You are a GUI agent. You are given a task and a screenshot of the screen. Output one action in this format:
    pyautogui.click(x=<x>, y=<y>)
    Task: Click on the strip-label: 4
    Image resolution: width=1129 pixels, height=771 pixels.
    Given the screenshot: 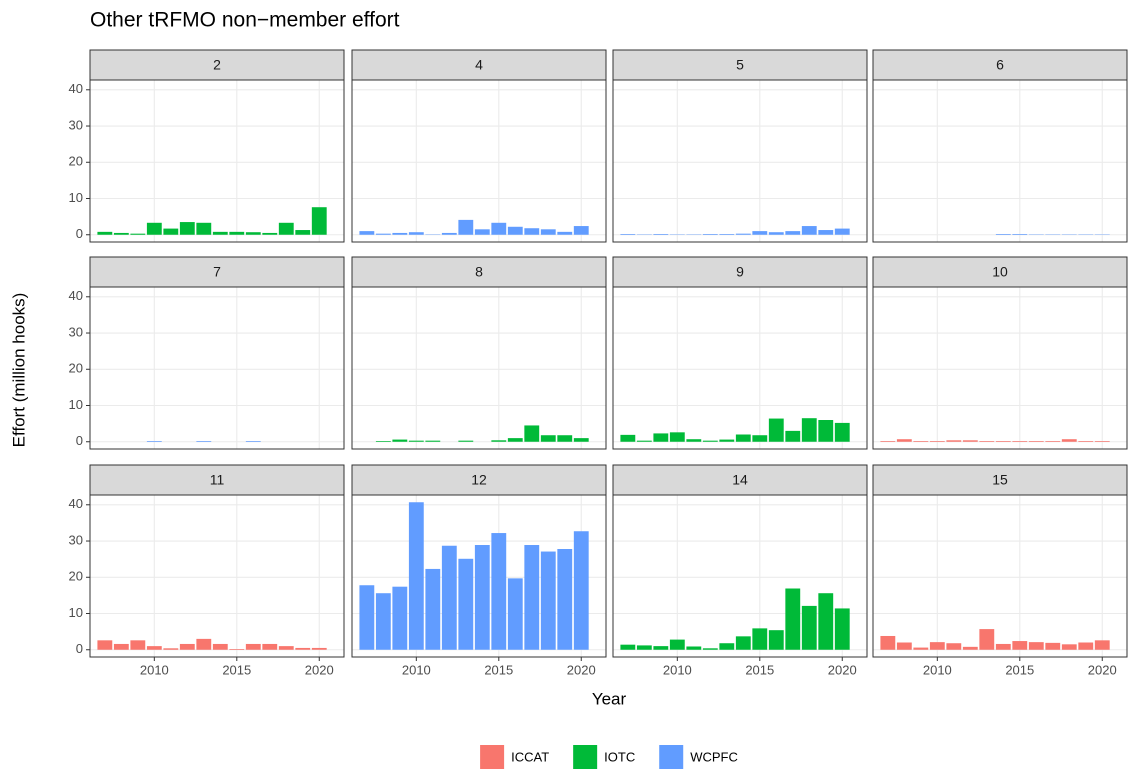 What is the action you would take?
    pyautogui.click(x=479, y=65)
    